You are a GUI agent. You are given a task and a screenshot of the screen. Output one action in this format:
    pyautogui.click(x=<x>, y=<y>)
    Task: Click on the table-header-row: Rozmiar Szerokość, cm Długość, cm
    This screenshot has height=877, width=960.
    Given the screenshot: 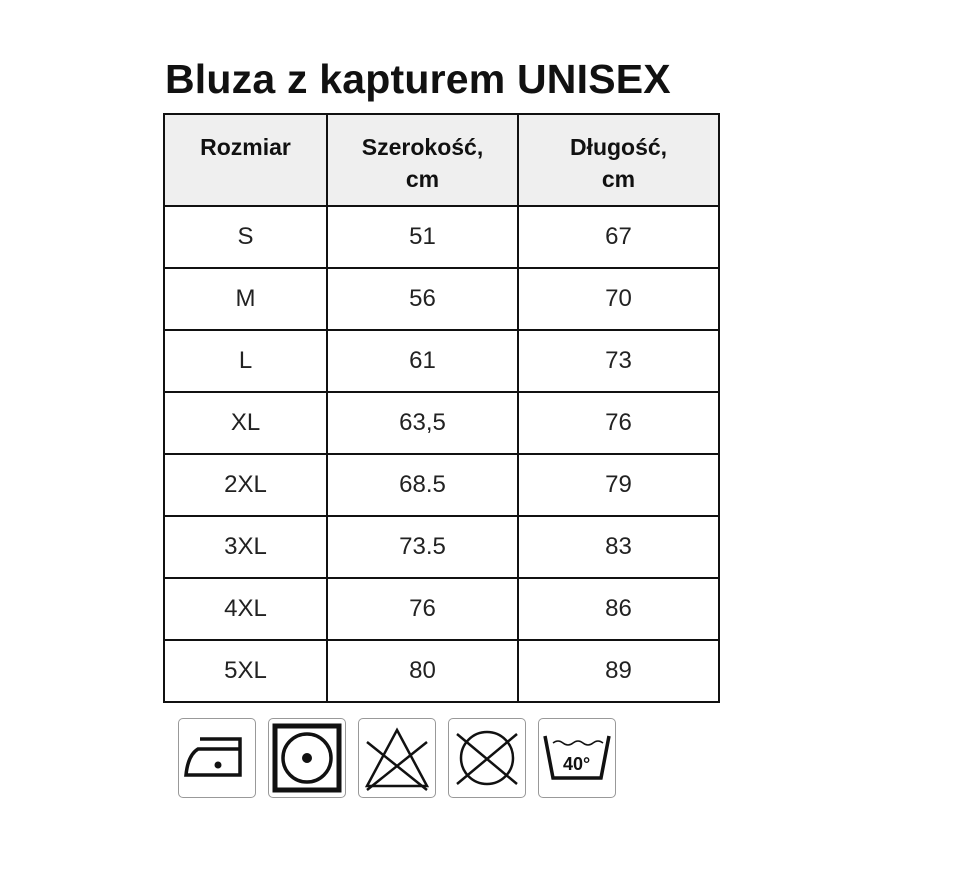 What is the action you would take?
    pyautogui.click(x=441, y=160)
    